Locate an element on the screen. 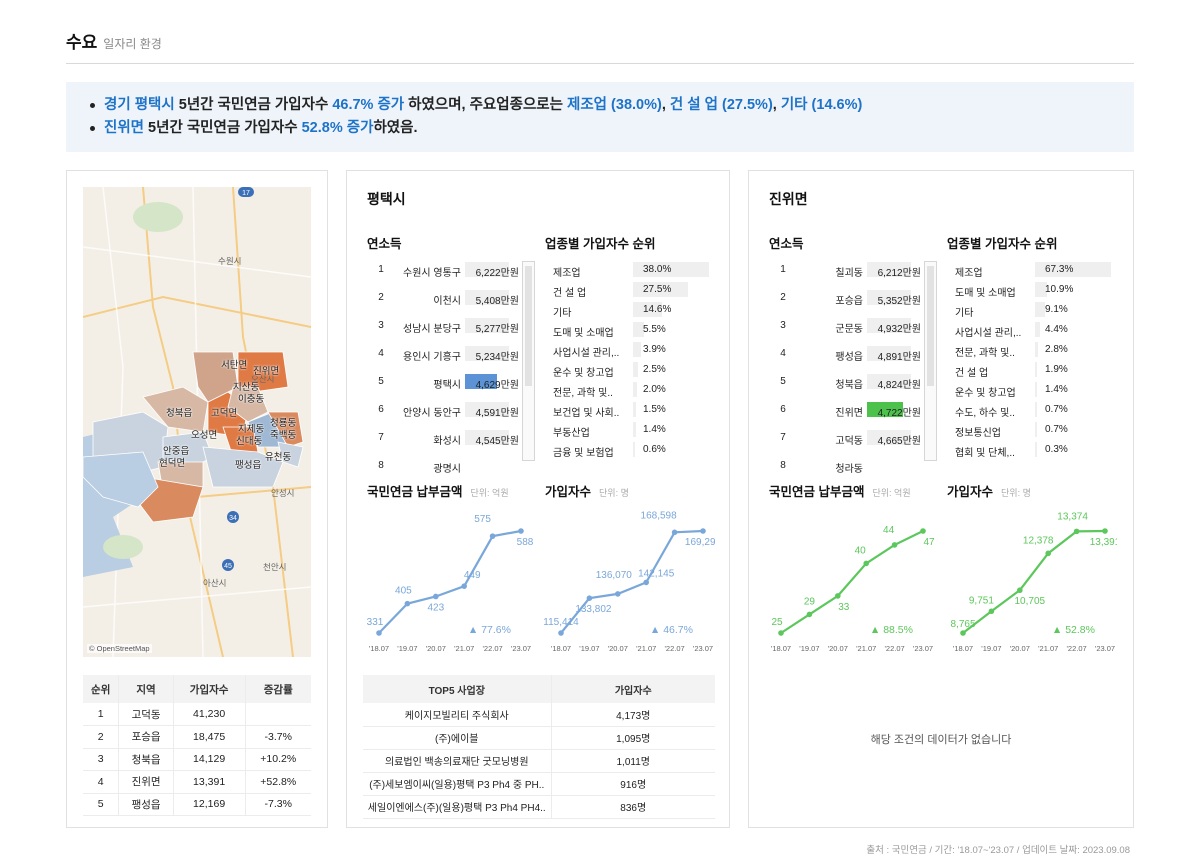 The image size is (1200, 858). list-item: 6 진위면 4,722만원 is located at coordinates (845, 410).